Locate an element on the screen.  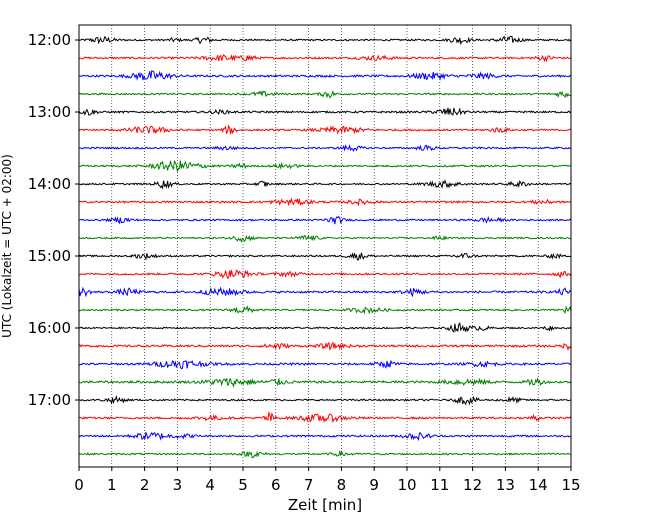
trace-13:15 is located at coordinates (324, 129).